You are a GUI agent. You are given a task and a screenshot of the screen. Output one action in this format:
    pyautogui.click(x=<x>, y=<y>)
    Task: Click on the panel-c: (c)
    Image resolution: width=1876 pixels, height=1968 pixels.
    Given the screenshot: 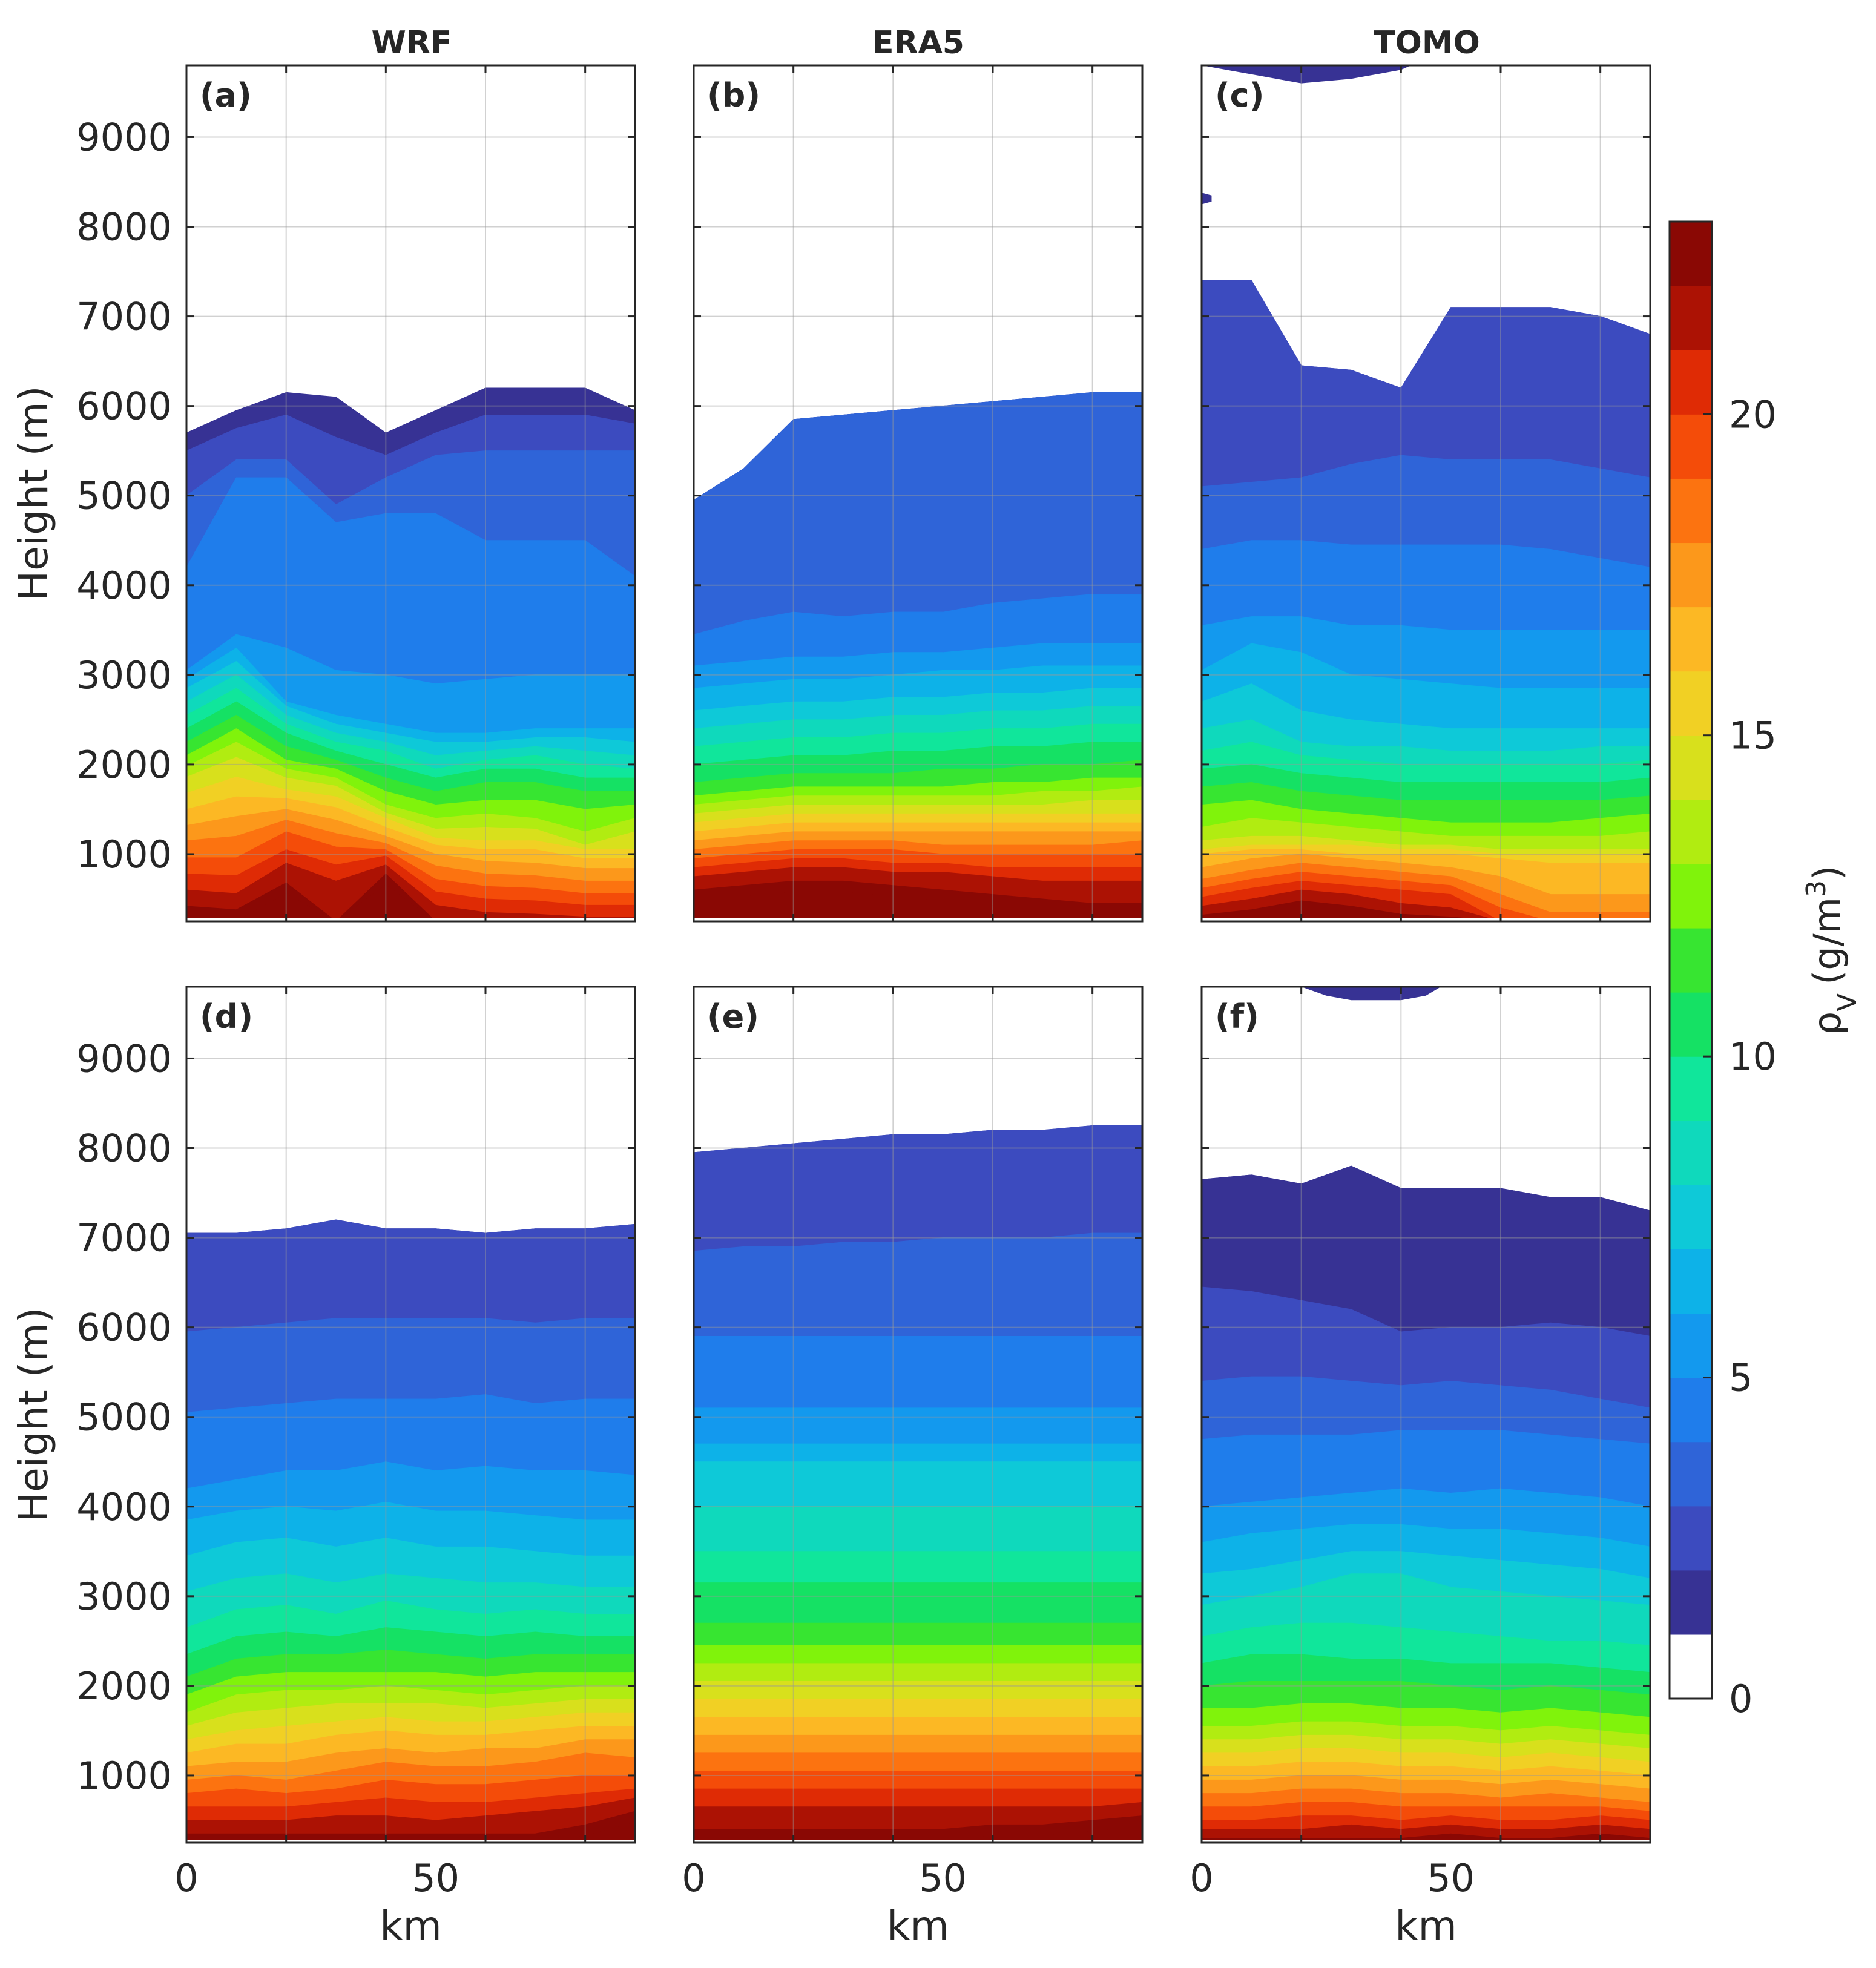 What is the action you would take?
    pyautogui.click(x=1425, y=493)
    